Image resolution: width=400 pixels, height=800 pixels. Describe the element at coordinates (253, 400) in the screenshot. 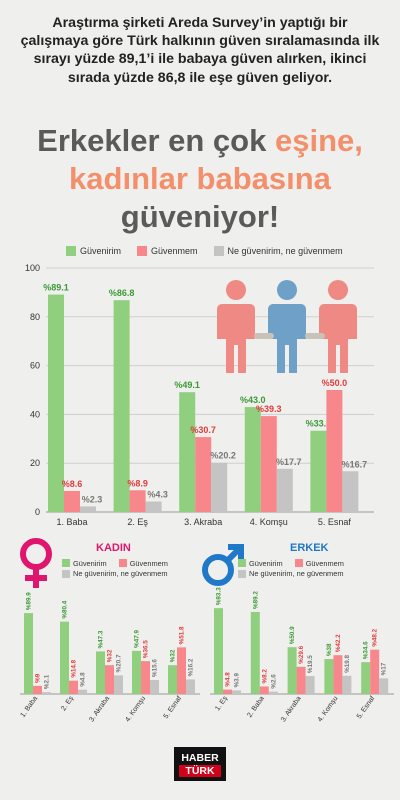

I see `data-label: %43.0` at that location.